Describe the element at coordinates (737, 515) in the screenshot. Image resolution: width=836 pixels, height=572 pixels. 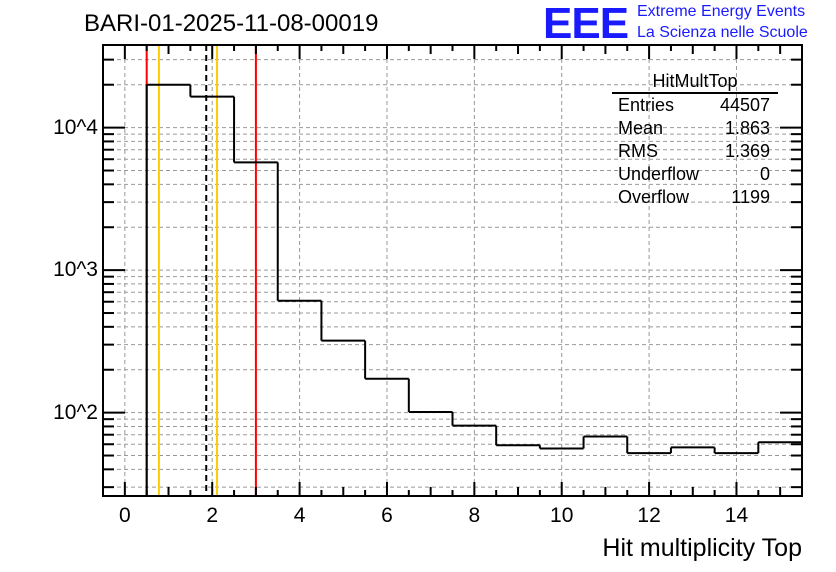
I see `x-tick-label: 14` at that location.